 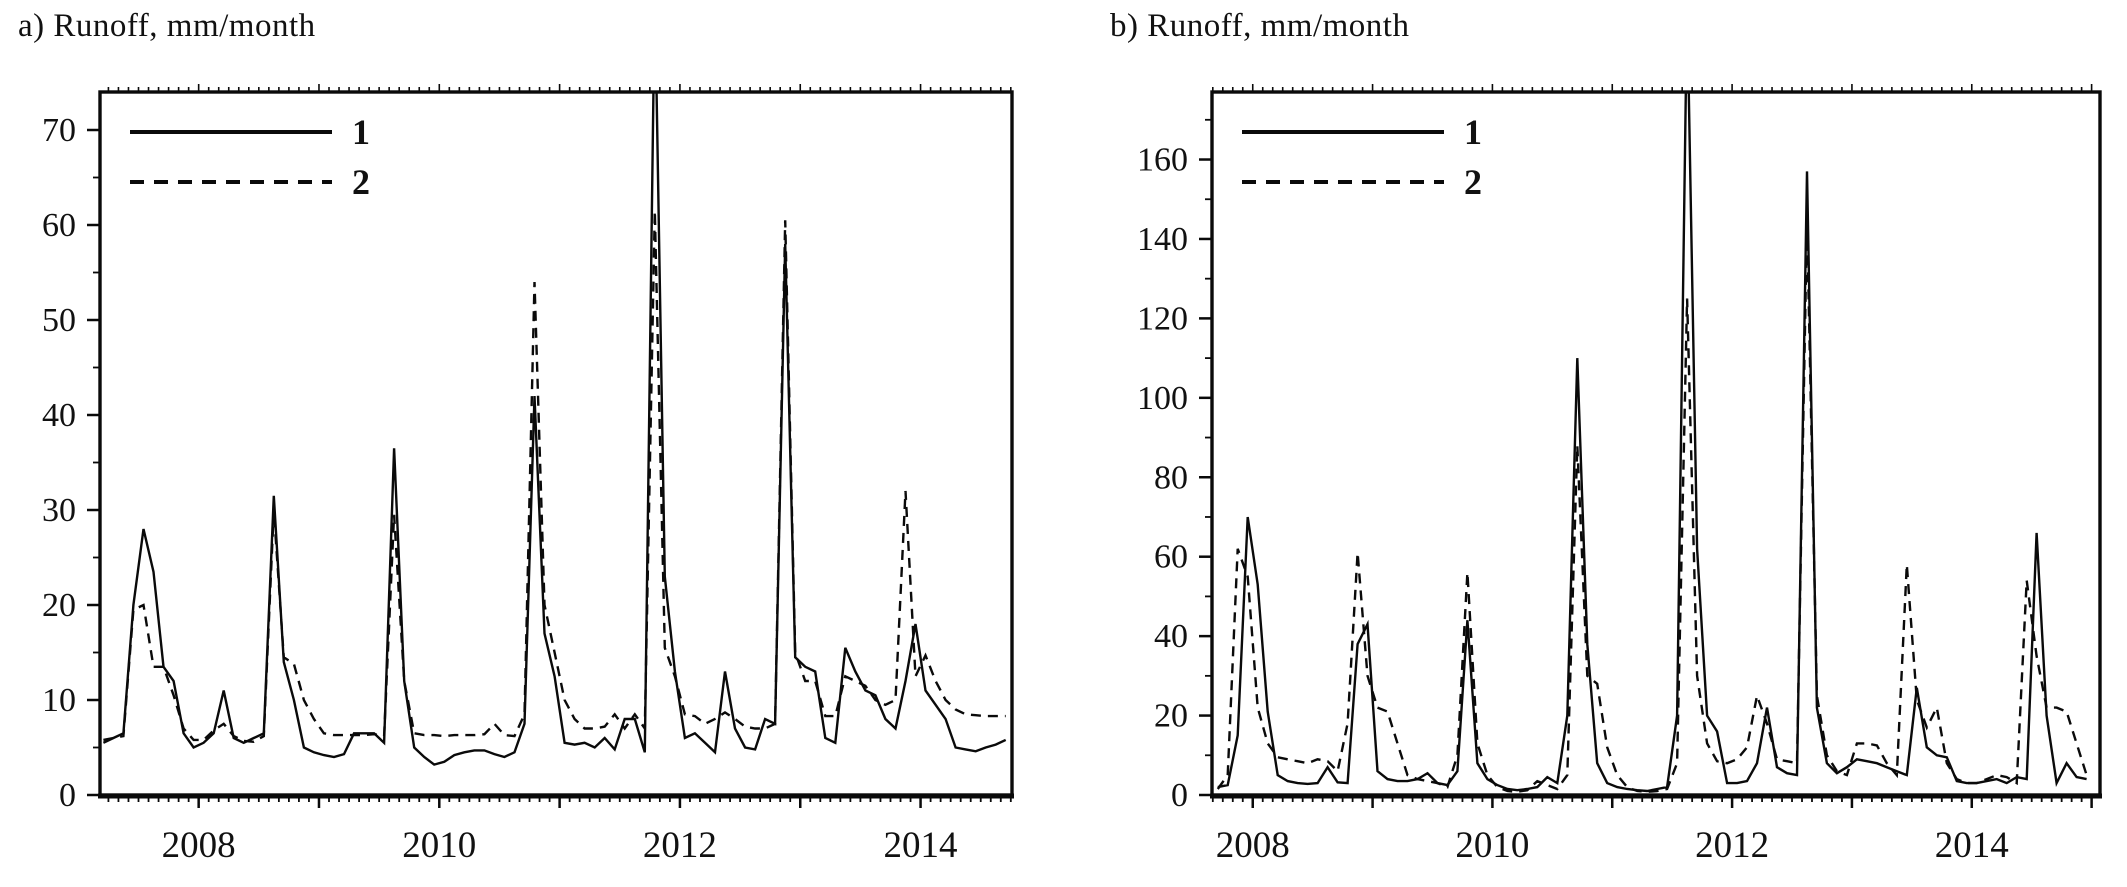 I want to click on chart-b-title: b) Runoff, mm/month, so click(x=1260, y=26).